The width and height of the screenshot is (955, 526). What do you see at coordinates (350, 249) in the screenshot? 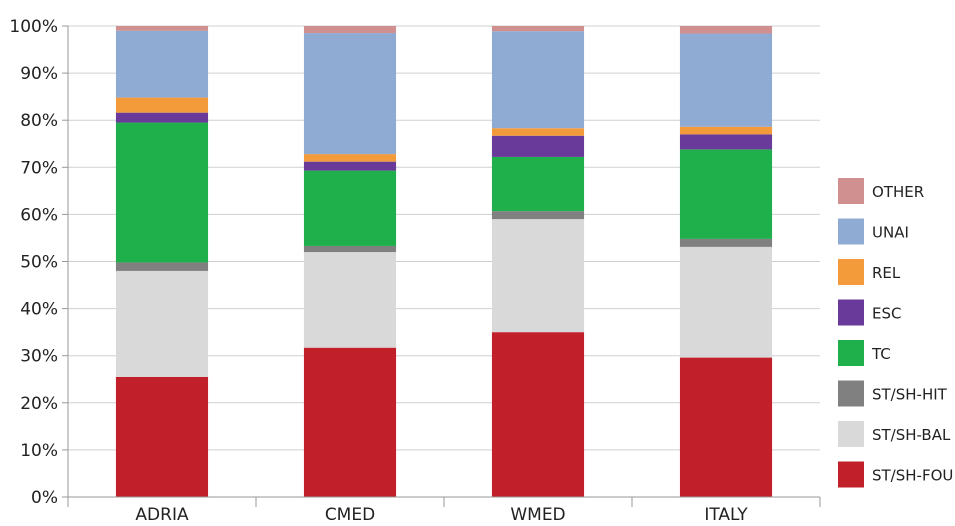
I see `bar-segment-cmed-st-sh-hit` at bounding box center [350, 249].